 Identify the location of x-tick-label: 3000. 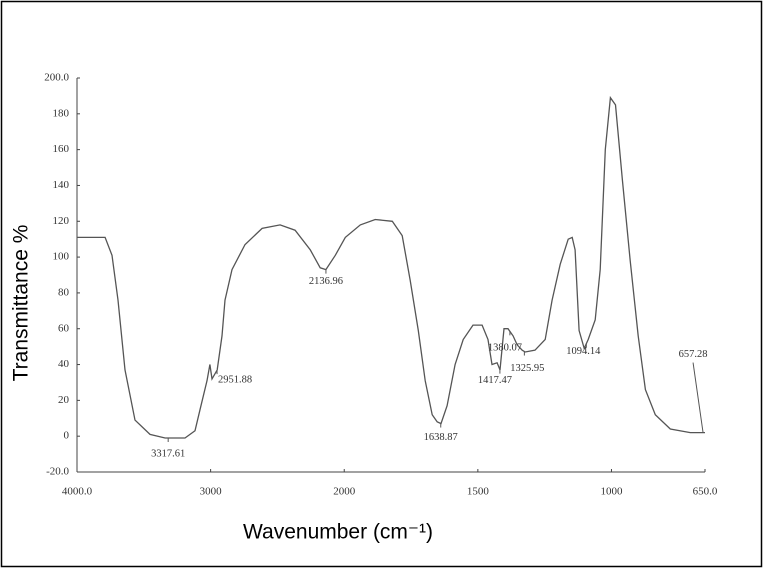
(211, 492).